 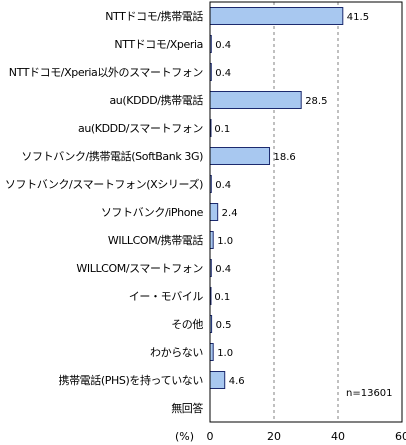 What do you see at coordinates (316, 101) in the screenshot?
I see `value-label: 28.5` at bounding box center [316, 101].